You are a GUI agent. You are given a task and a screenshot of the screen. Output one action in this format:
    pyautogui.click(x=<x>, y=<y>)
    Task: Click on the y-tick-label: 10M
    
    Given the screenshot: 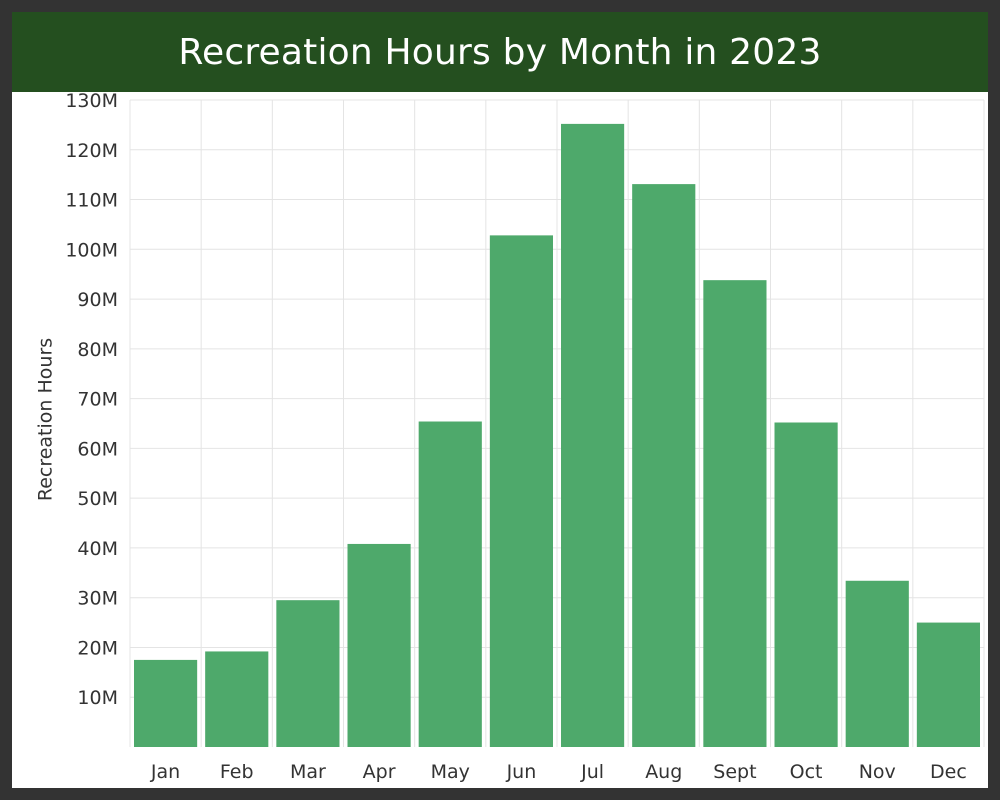 What is the action you would take?
    pyautogui.click(x=97, y=698)
    